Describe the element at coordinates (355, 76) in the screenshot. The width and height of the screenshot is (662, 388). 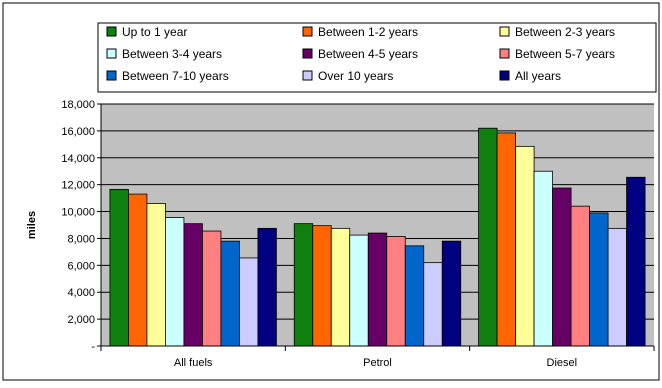
I see `legend-label: Over 10 years` at that location.